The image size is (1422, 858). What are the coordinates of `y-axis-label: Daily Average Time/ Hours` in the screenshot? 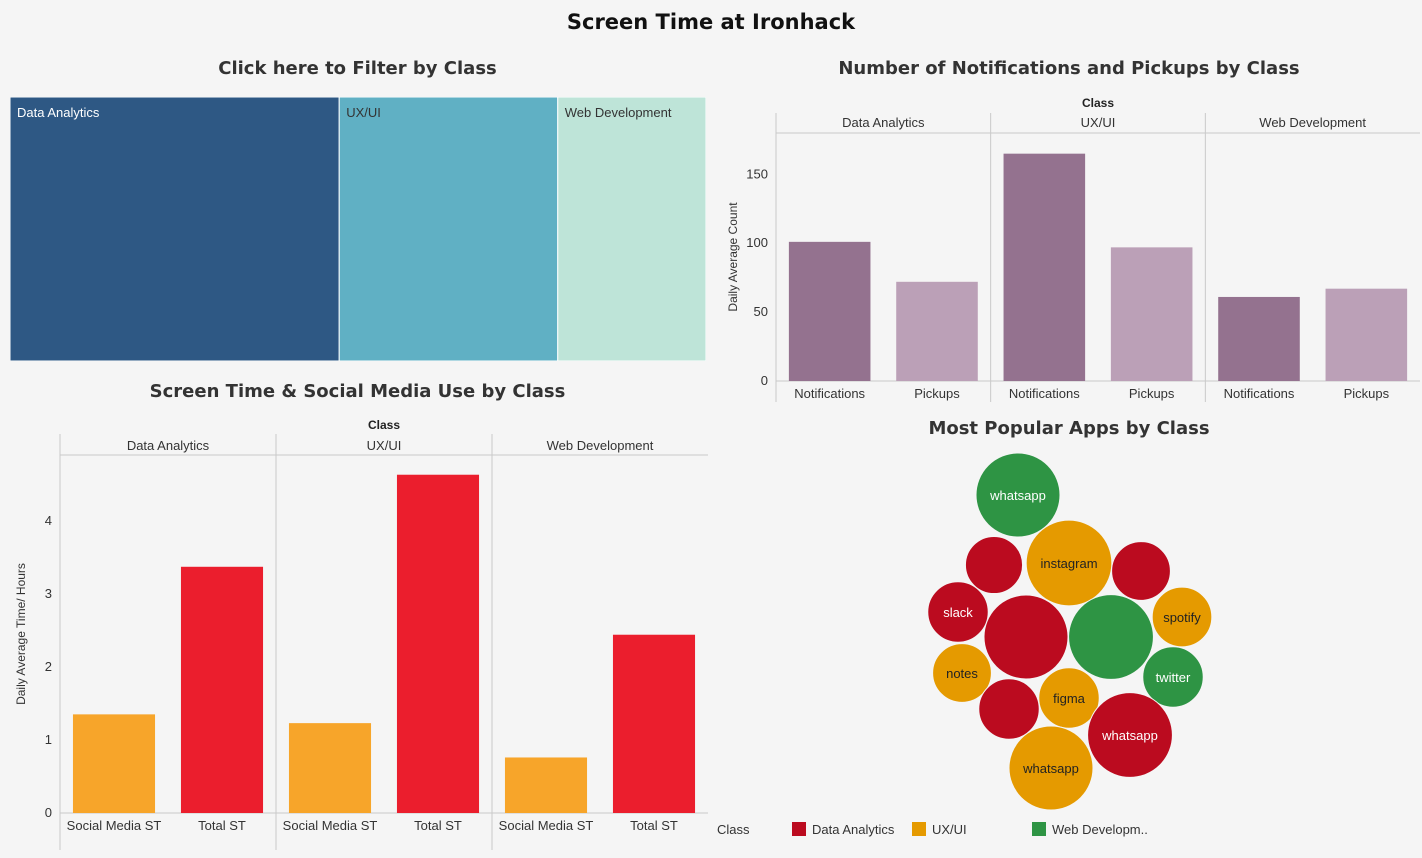 It's located at (21, 634).